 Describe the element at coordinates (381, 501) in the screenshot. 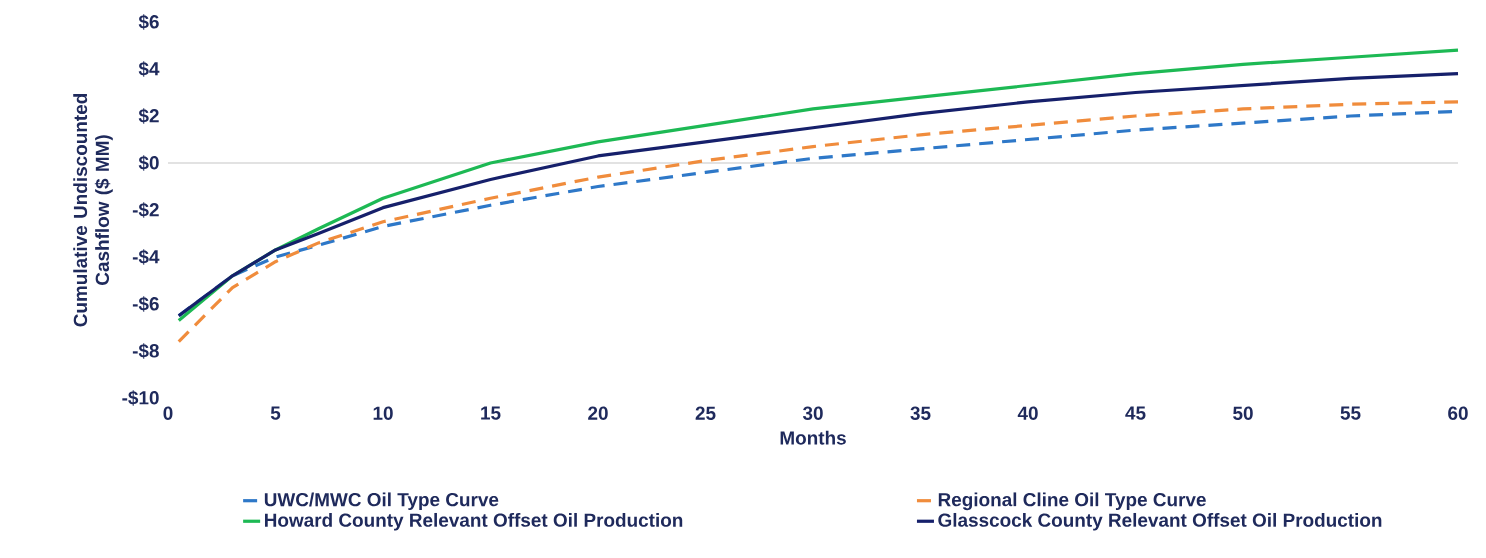

I see `legend-label: UWC/MWC Oil Type Curve` at that location.